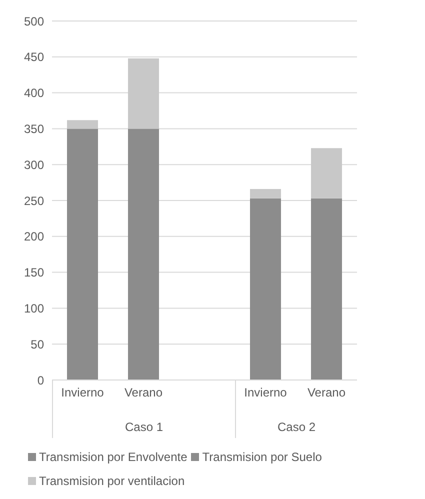 Image resolution: width=425 pixels, height=499 pixels. What do you see at coordinates (112, 481) in the screenshot?
I see `legend-label: Transmision por ventilacion` at bounding box center [112, 481].